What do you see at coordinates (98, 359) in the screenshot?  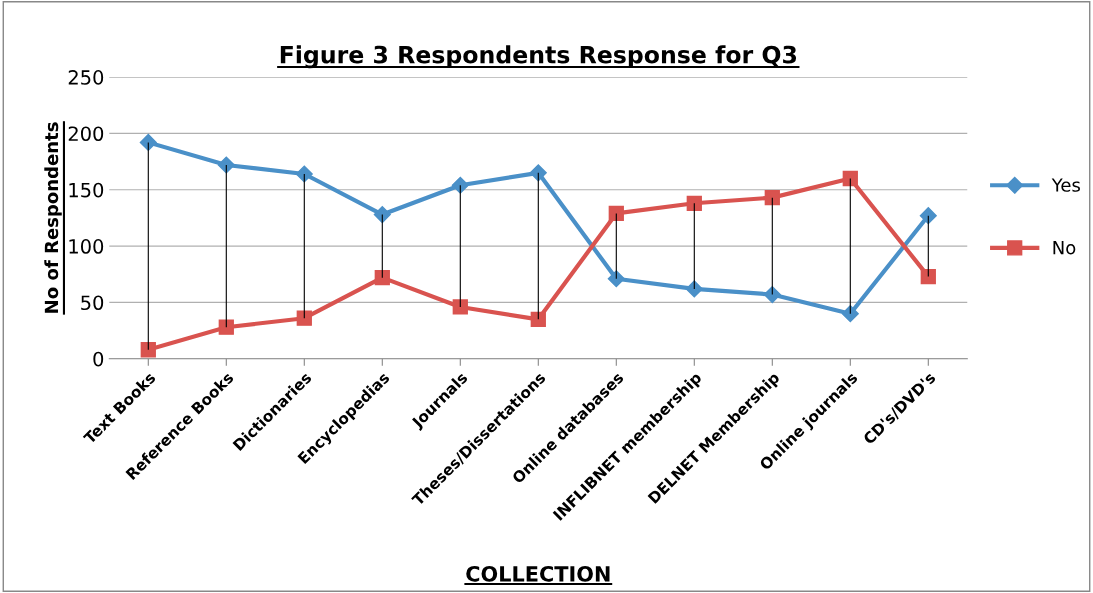 I see `y-tick-label: 0` at bounding box center [98, 359].